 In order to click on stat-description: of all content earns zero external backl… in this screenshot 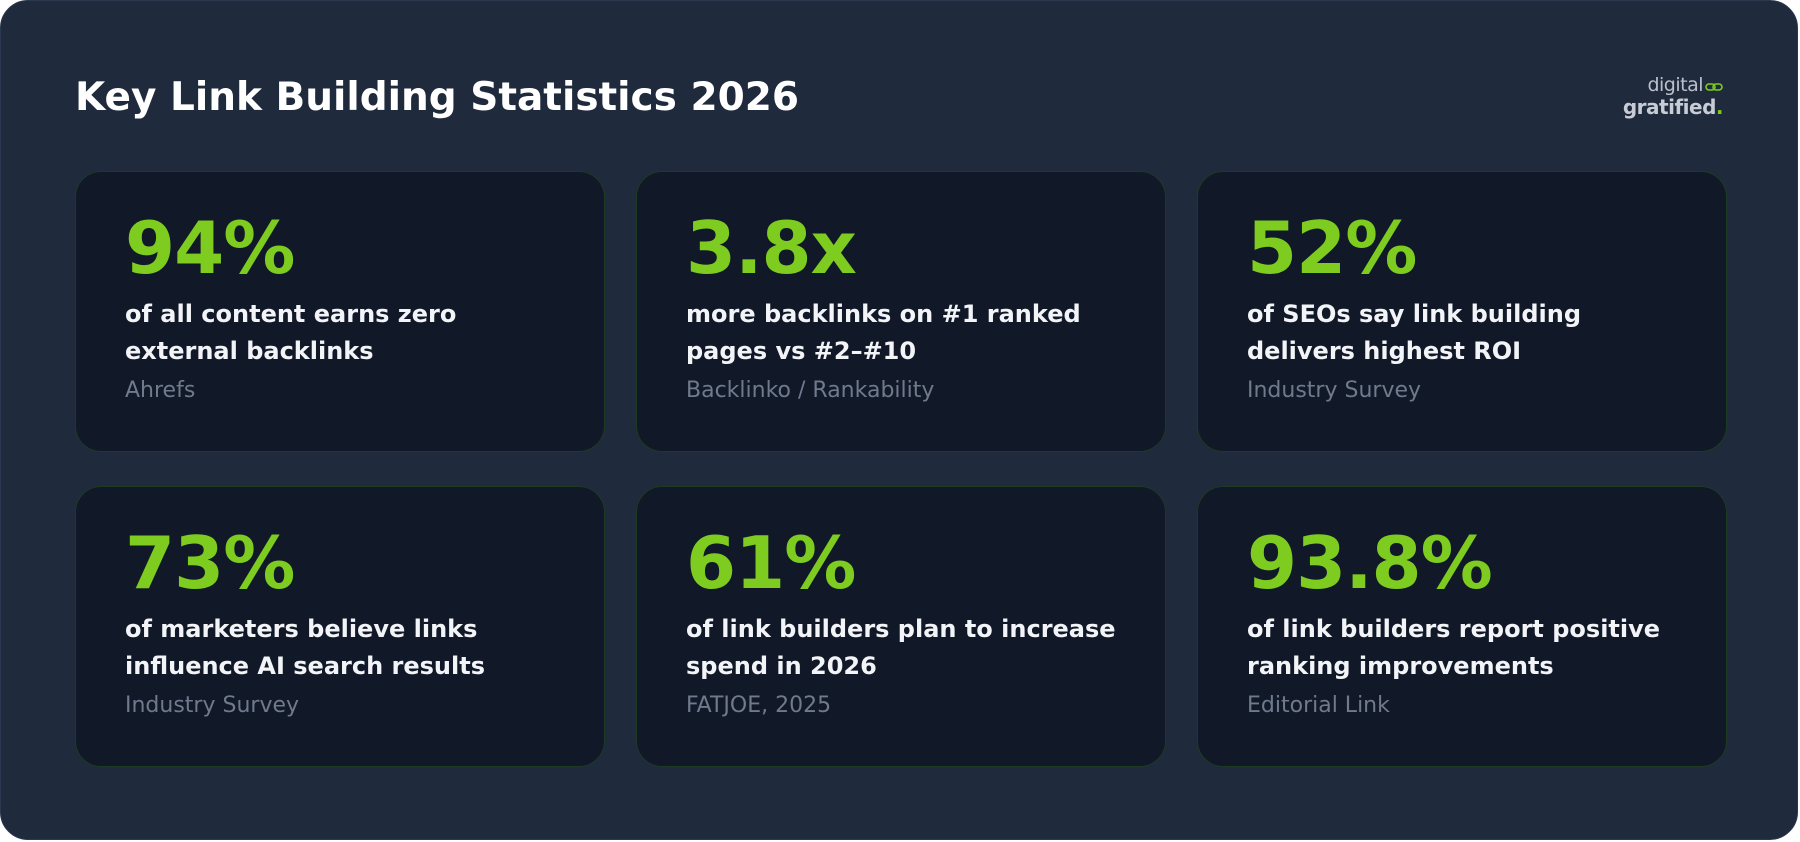, I will do `click(291, 332)`.